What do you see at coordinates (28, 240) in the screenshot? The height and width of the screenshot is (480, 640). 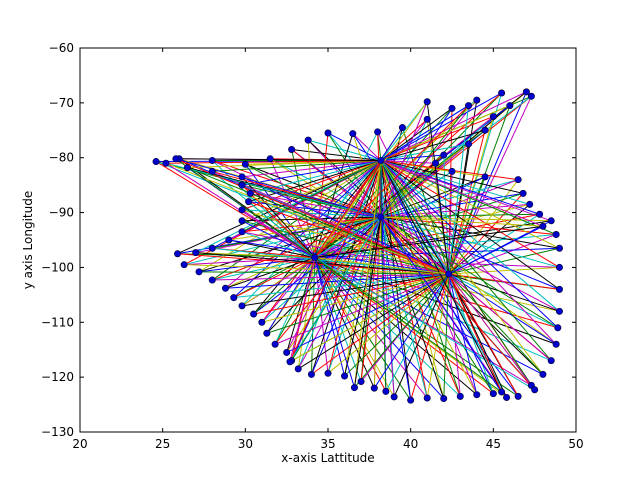 I see `y-axis-label: y axis Longitude` at bounding box center [28, 240].